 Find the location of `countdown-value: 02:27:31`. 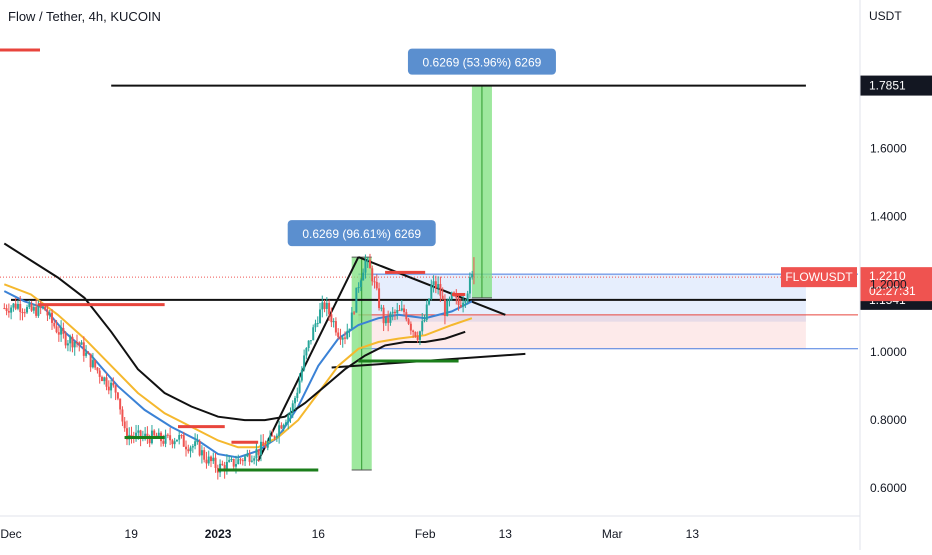

countdown-value: 02:27:31 is located at coordinates (892, 291).